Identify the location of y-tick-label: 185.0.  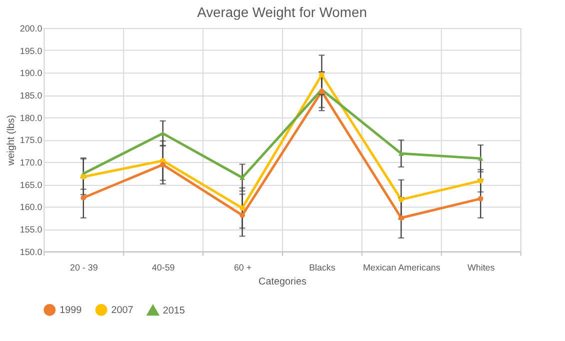
(31, 95).